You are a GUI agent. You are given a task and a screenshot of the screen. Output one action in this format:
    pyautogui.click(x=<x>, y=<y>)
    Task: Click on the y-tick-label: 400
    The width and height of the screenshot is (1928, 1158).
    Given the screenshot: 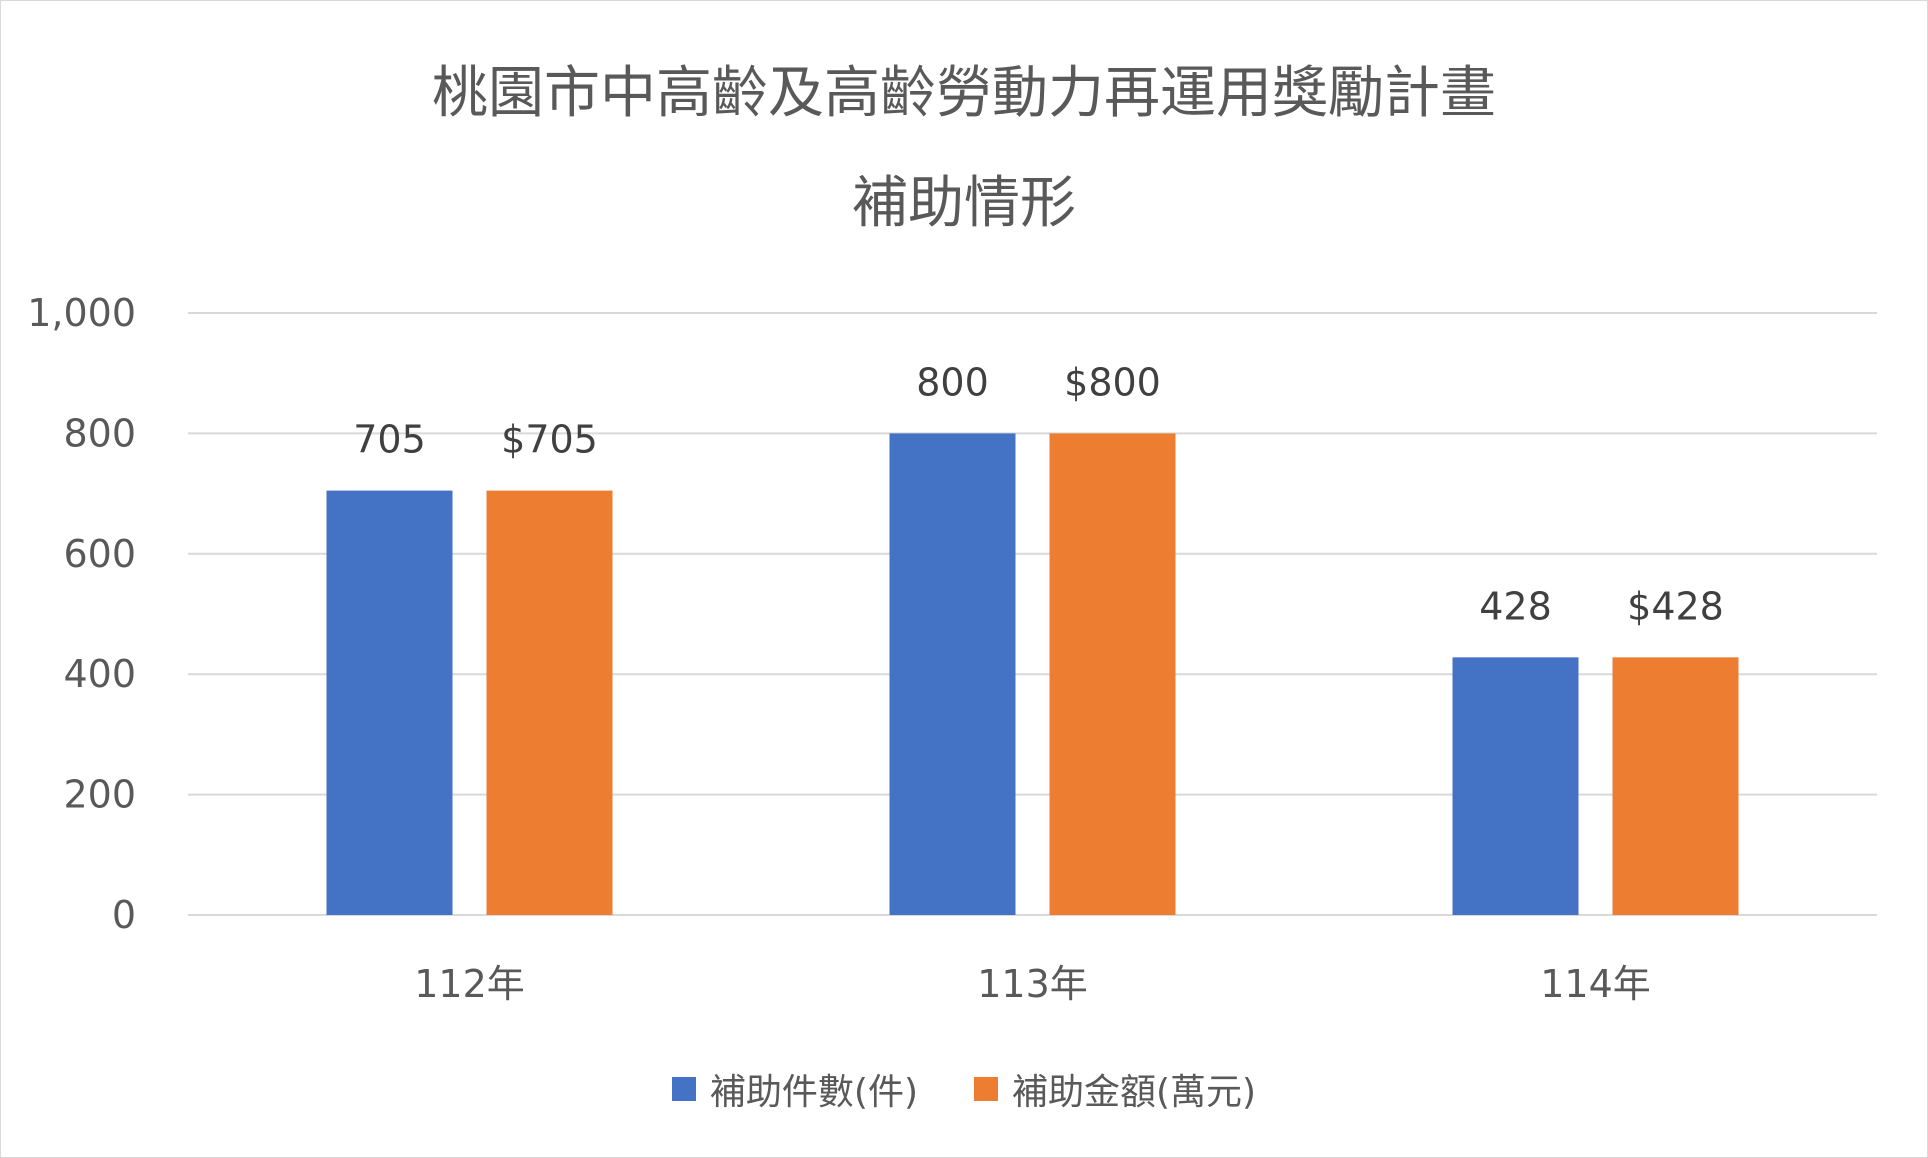 What is the action you would take?
    pyautogui.click(x=99, y=674)
    